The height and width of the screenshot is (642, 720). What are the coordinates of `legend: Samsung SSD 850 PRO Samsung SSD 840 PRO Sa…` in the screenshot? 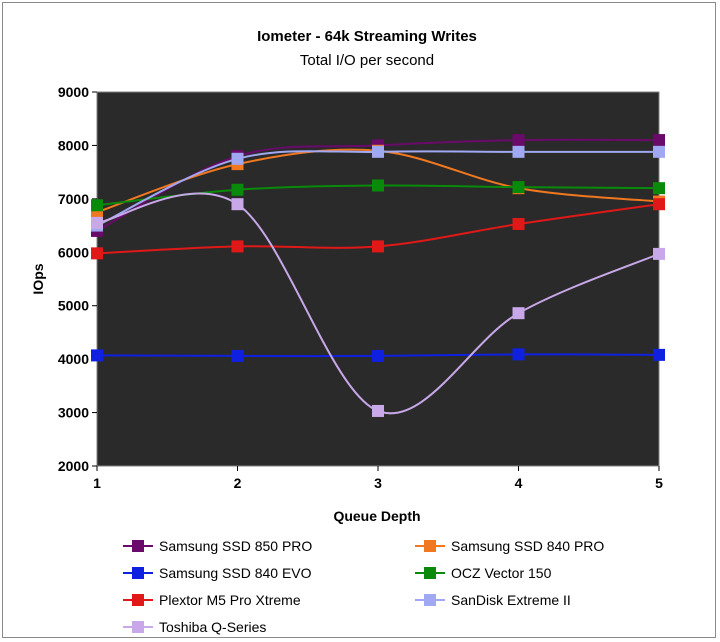 It's located at (363, 586).